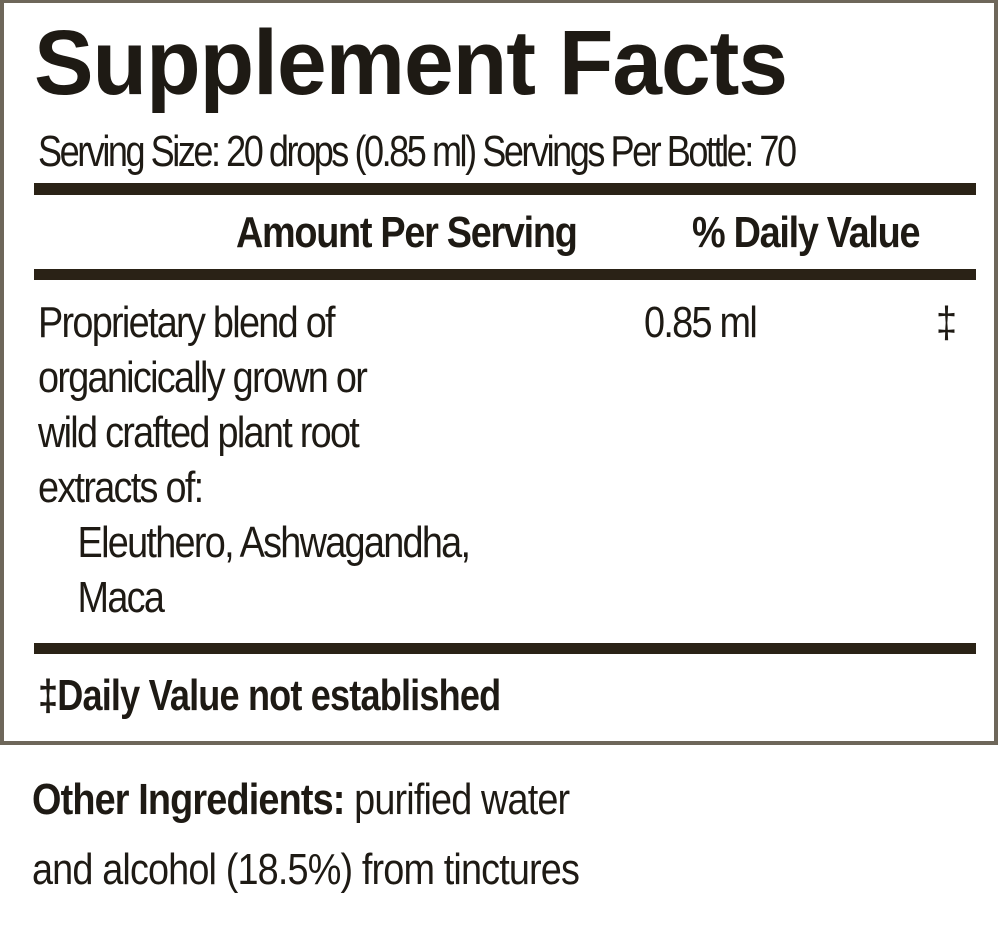  I want to click on footnote: ‡Daily Value not established, so click(269, 695).